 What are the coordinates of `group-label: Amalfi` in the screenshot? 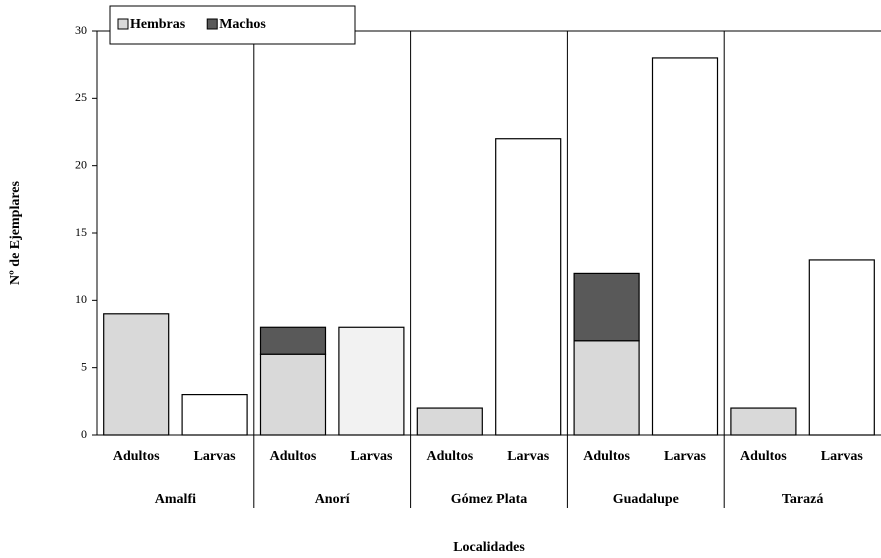 It's located at (175, 499).